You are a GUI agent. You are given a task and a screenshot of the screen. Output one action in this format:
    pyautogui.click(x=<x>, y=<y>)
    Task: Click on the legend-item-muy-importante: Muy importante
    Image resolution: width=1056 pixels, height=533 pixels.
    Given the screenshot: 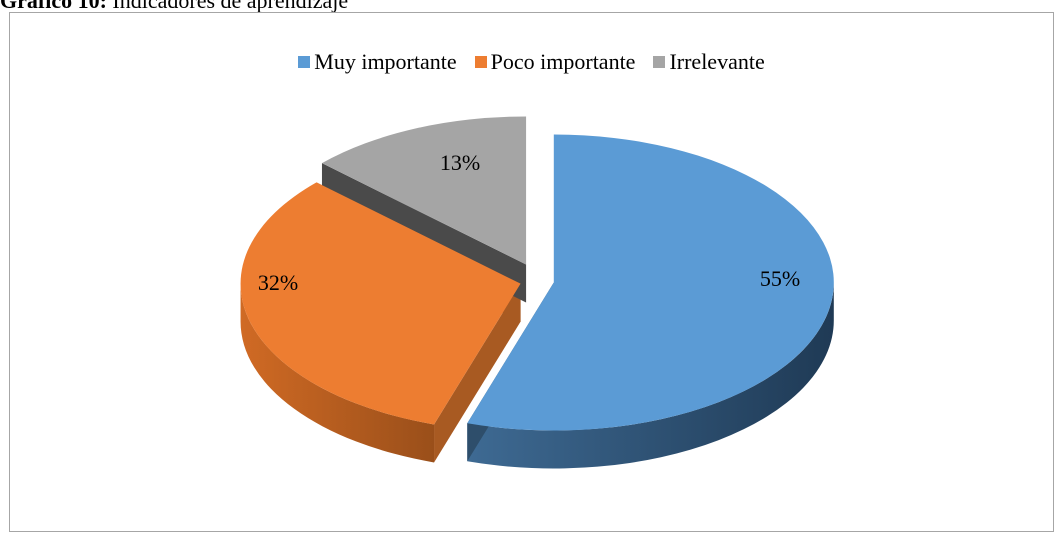 What is the action you would take?
    pyautogui.click(x=377, y=62)
    